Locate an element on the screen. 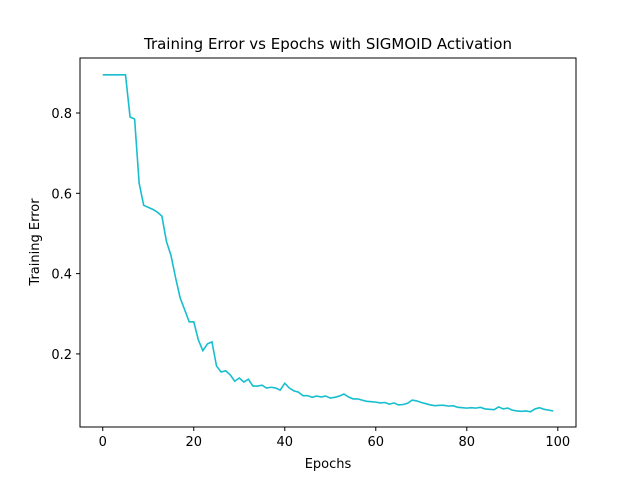 This screenshot has height=480, width=640. x-axis-label: Epochs is located at coordinates (328, 464).